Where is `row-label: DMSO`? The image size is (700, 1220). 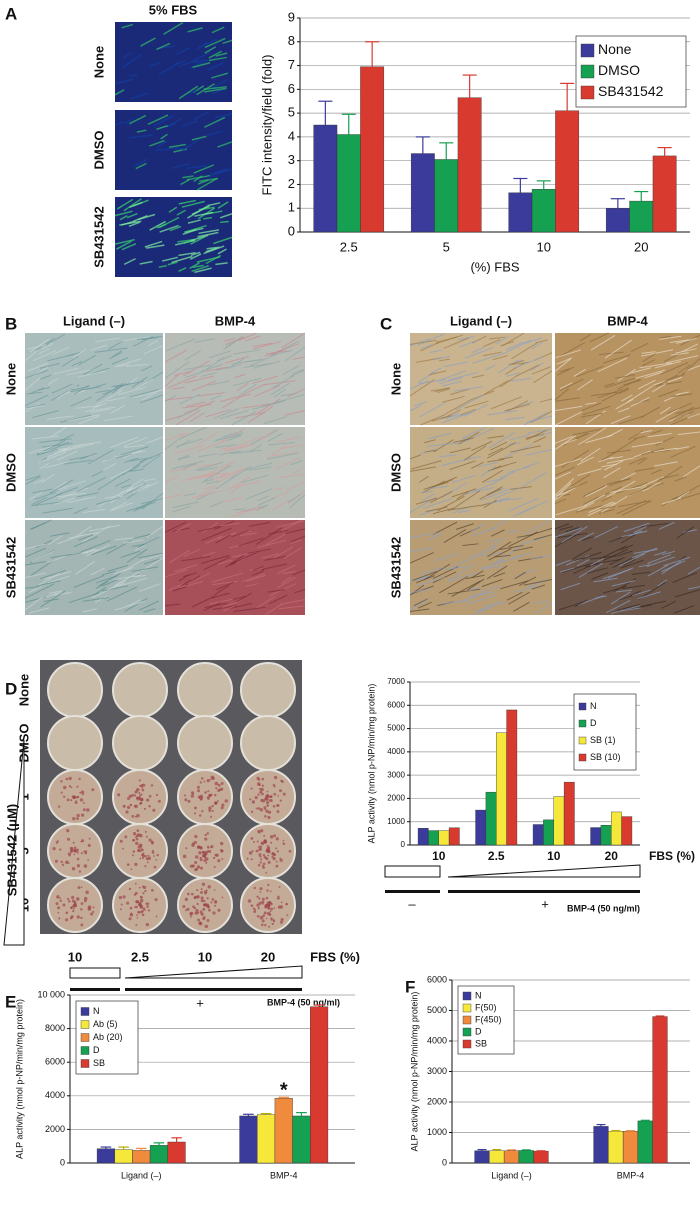 row-label: DMSO is located at coordinates (98, 150).